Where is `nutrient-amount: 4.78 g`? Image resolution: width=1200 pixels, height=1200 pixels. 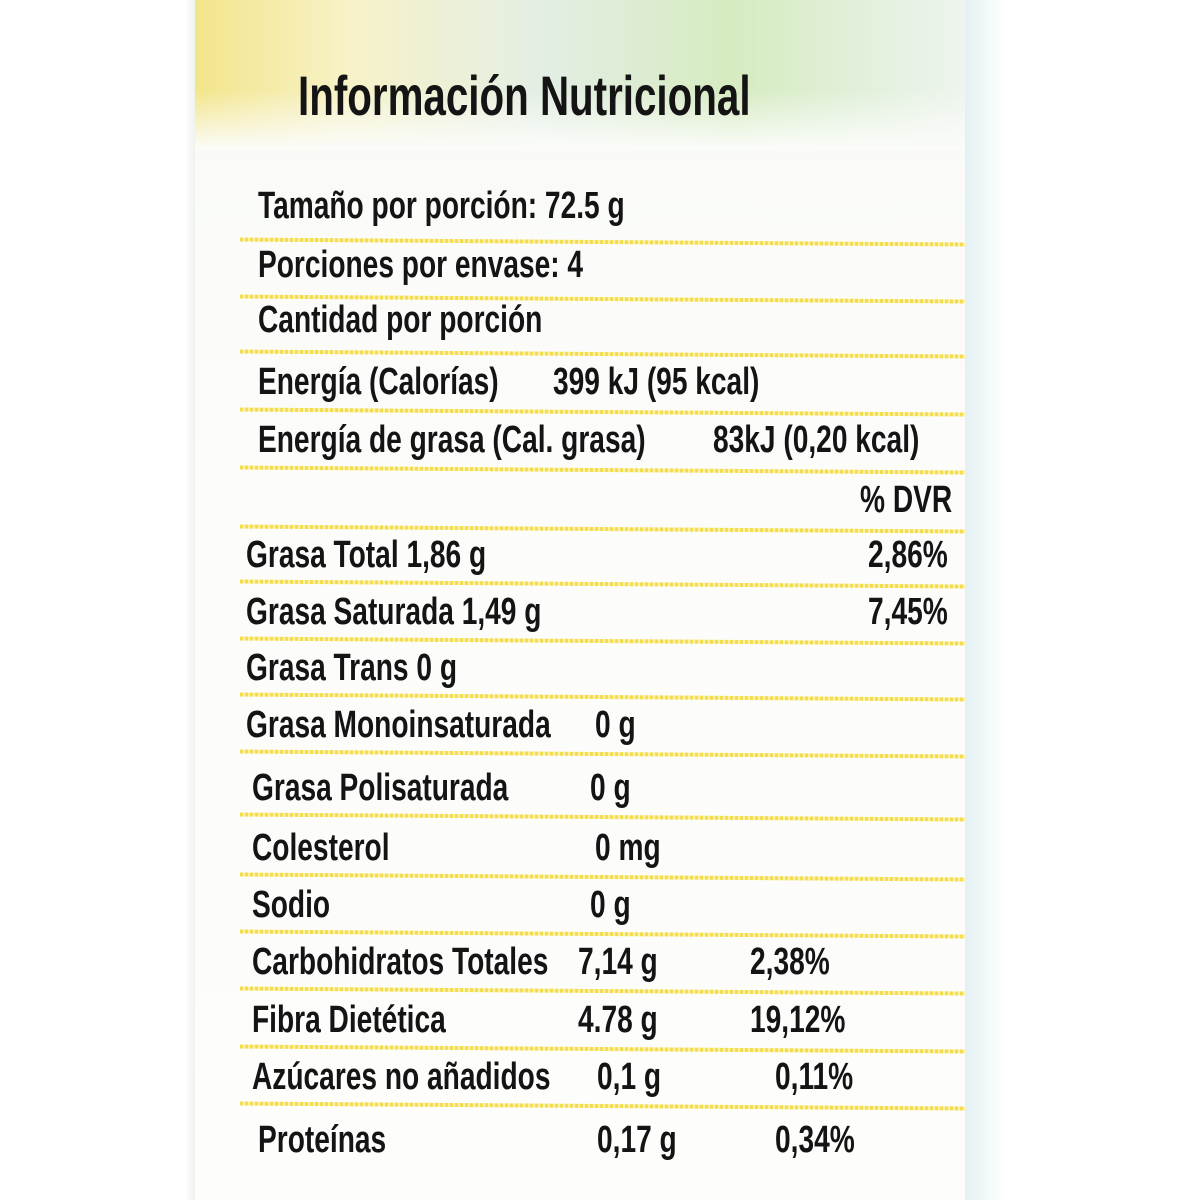
nutrient-amount: 4.78 g is located at coordinates (618, 1020).